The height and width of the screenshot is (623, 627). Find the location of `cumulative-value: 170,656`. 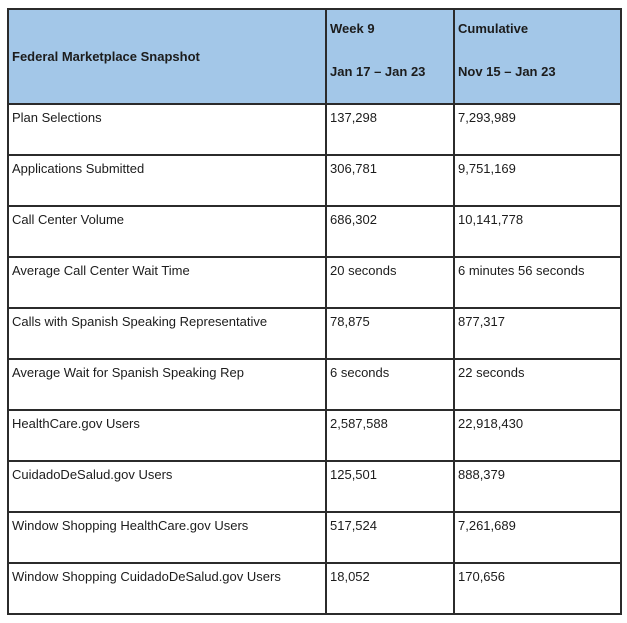

cumulative-value: 170,656 is located at coordinates (537, 588).